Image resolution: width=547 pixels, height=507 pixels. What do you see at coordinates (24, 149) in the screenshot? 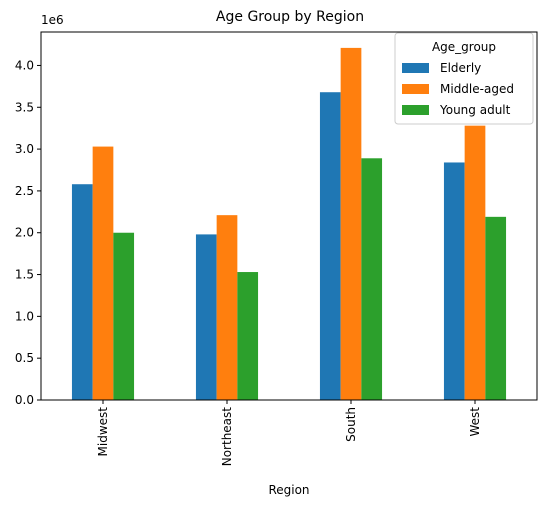
I see `y-tick-label: 3.0` at bounding box center [24, 149].